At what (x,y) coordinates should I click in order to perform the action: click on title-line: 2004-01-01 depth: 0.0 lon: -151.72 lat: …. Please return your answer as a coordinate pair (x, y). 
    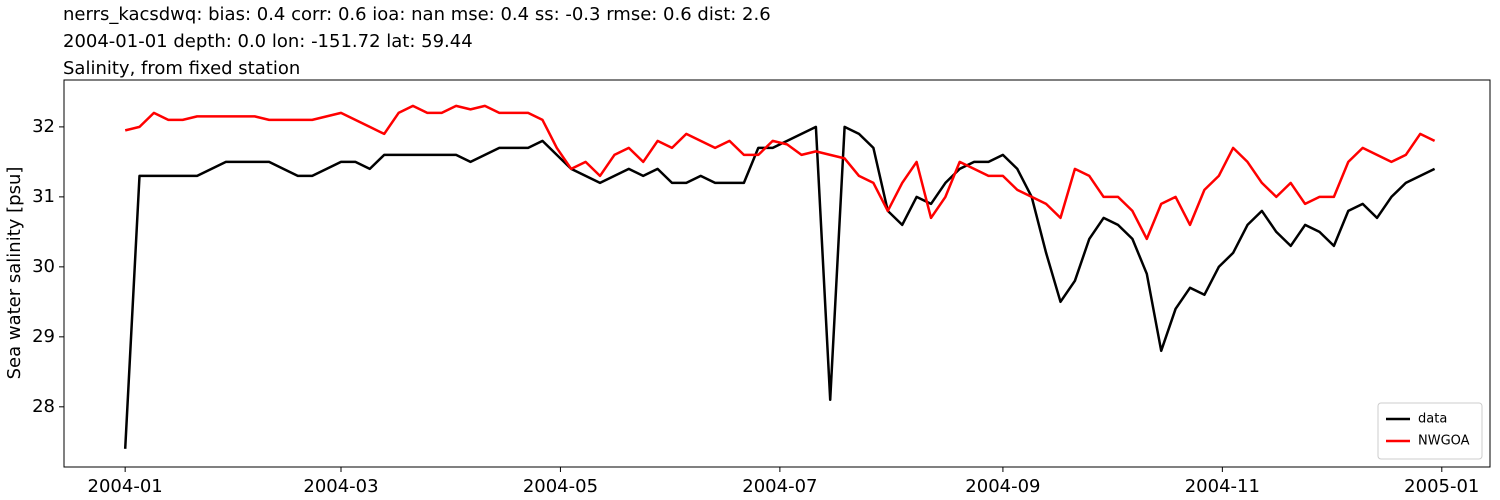
    Looking at the image, I should click on (268, 41).